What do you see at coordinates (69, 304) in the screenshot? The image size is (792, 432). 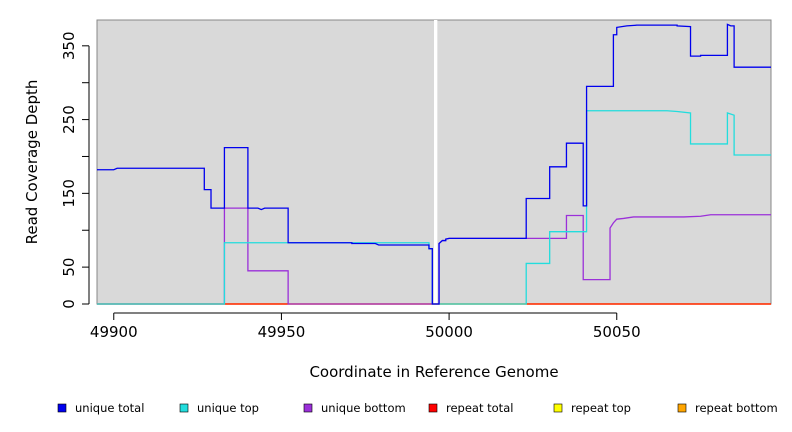 I see `y-tick-label: 0` at bounding box center [69, 304].